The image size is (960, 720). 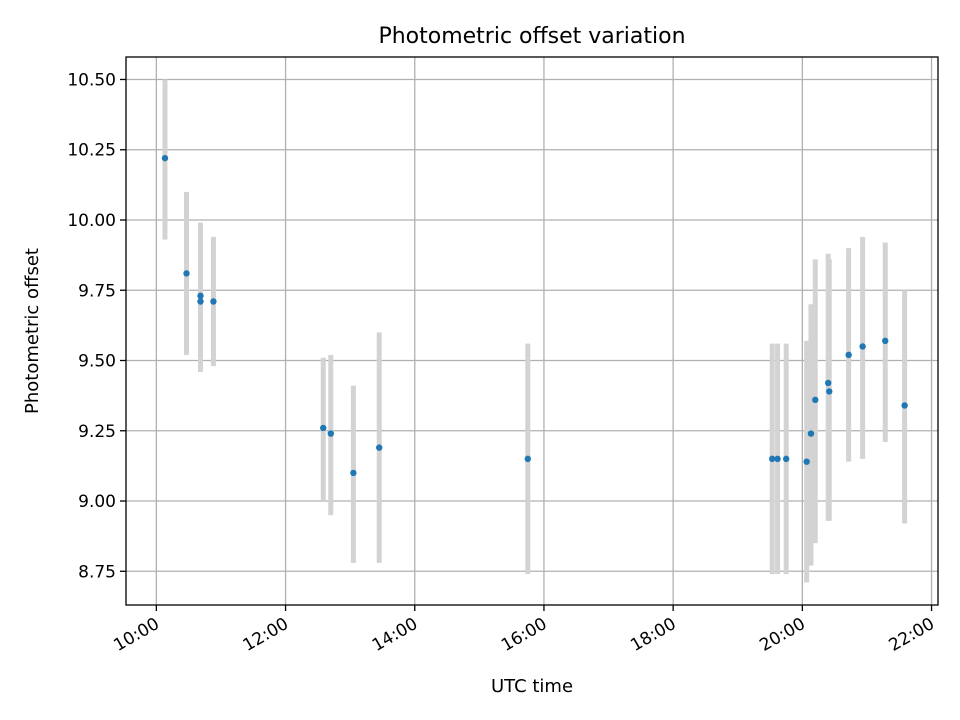 What do you see at coordinates (97, 432) in the screenshot?
I see `y-tick-label: 9.25` at bounding box center [97, 432].